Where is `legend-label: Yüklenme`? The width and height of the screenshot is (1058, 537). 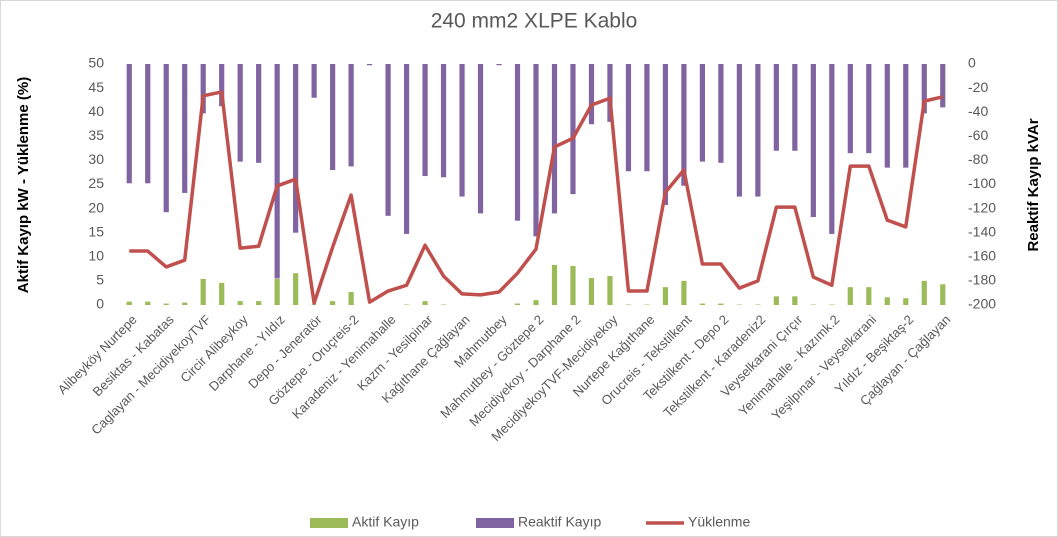 legend-label: Yüklenme is located at coordinates (719, 522).